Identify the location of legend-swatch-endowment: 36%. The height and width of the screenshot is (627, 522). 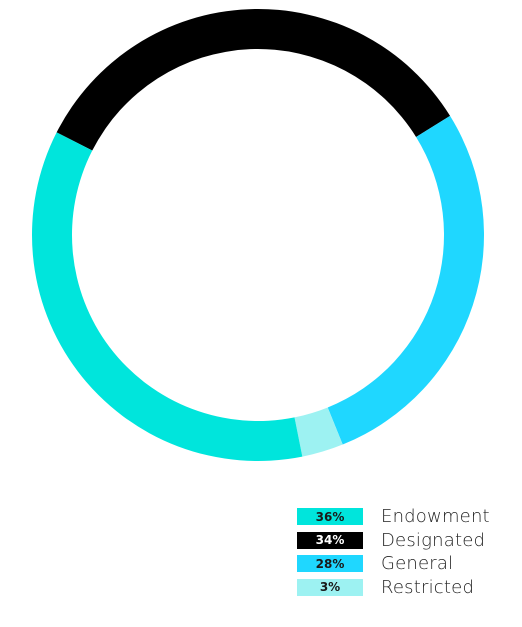
(330, 516).